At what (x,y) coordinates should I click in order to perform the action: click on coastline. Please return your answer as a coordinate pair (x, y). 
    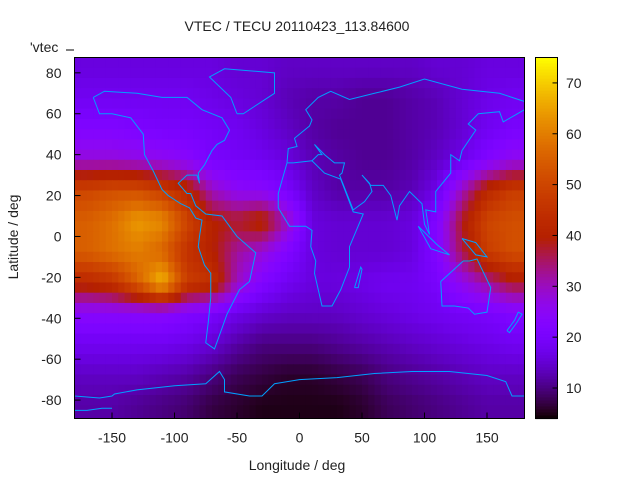
    Looking at the image, I should click on (299, 384).